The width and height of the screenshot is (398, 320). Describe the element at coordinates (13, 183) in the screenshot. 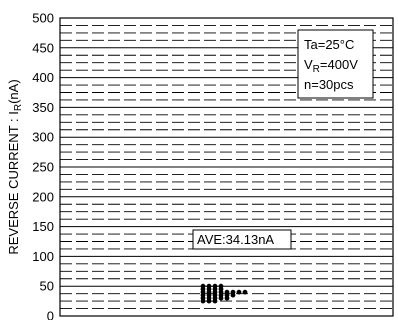

I see `y-axis-label-main: REVERSE CURRENT : I` at that location.